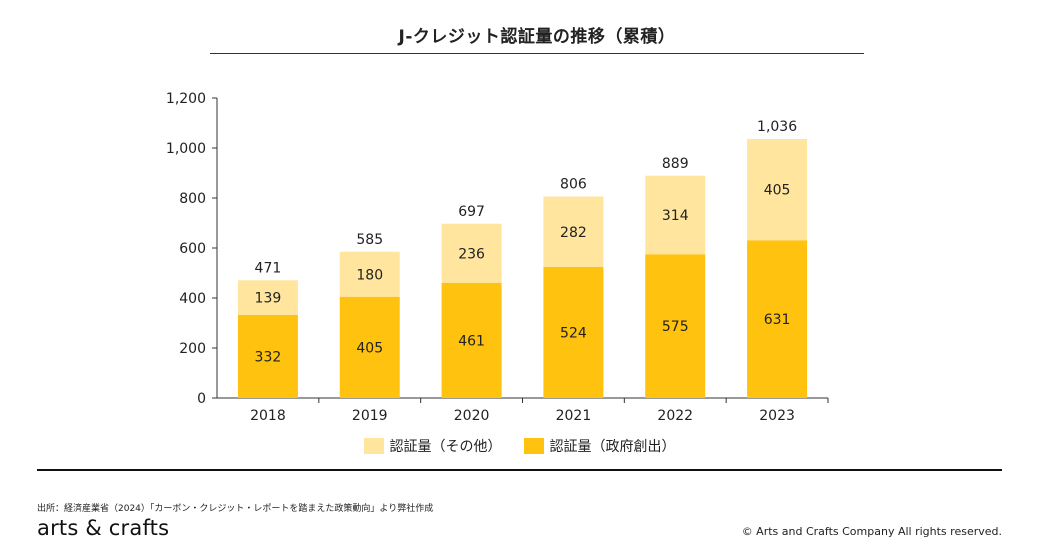 The width and height of the screenshot is (1039, 543). I want to click on legend-label-other: 認証量（その他）, so click(445, 447).